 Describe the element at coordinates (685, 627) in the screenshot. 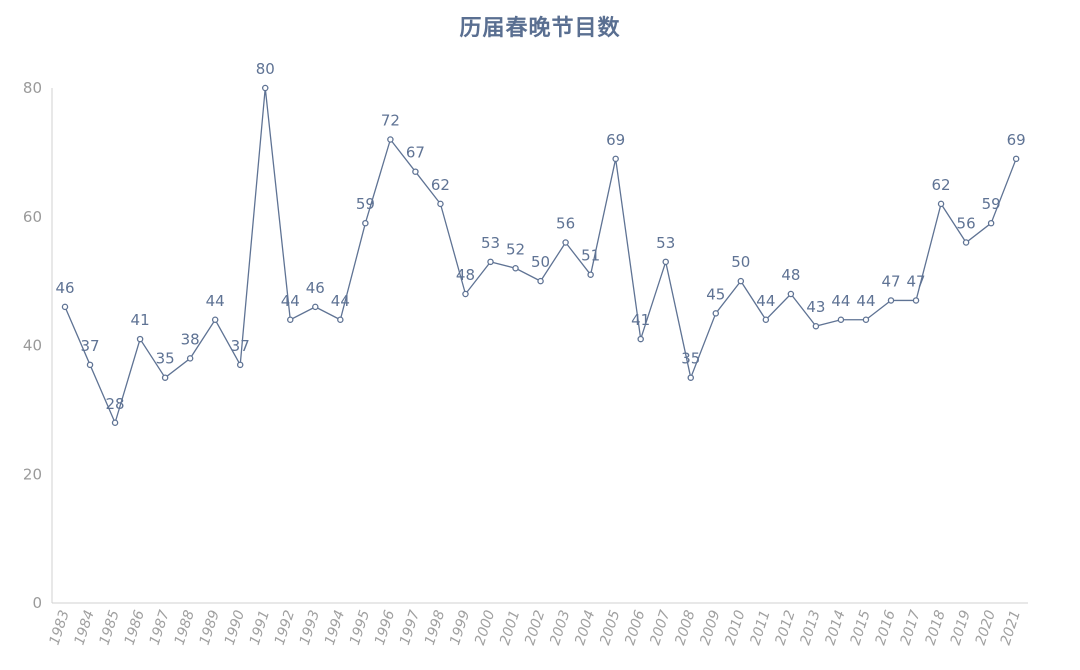

I see `x-tick-label: 2008` at that location.